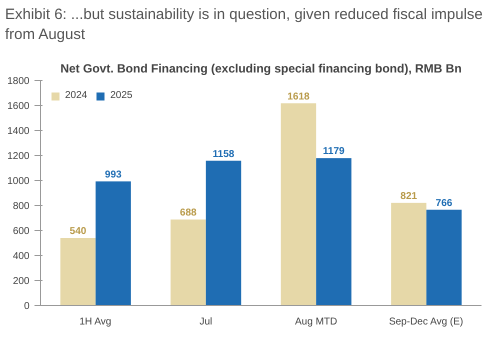 This screenshot has height=343, width=491. What do you see at coordinates (444, 203) in the screenshot?
I see `data-label: 766` at bounding box center [444, 203].